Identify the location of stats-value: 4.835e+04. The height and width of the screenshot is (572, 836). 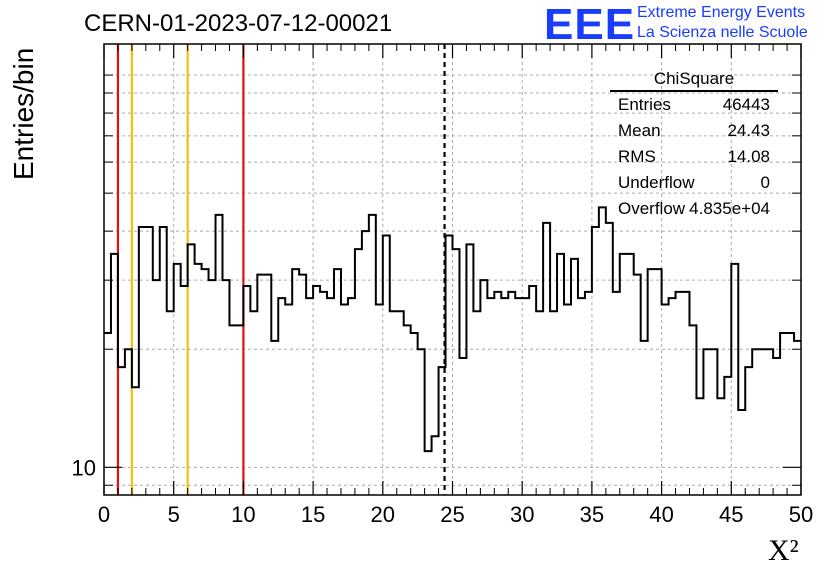
(729, 208).